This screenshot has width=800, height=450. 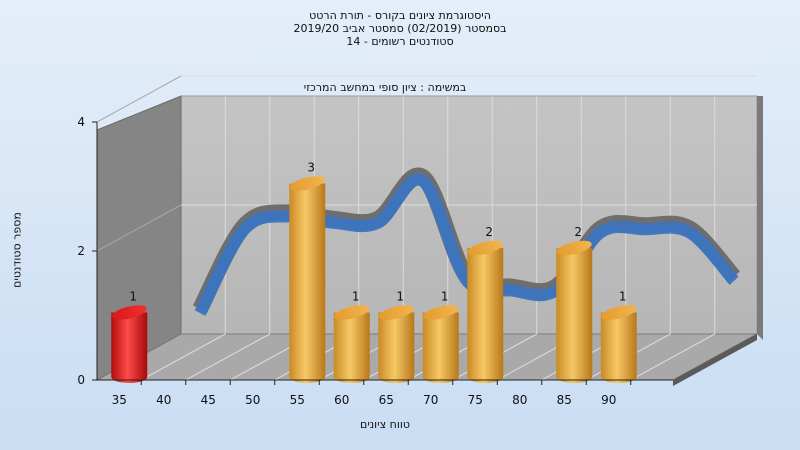 I want to click on x-tick-label: 55, so click(x=297, y=400).